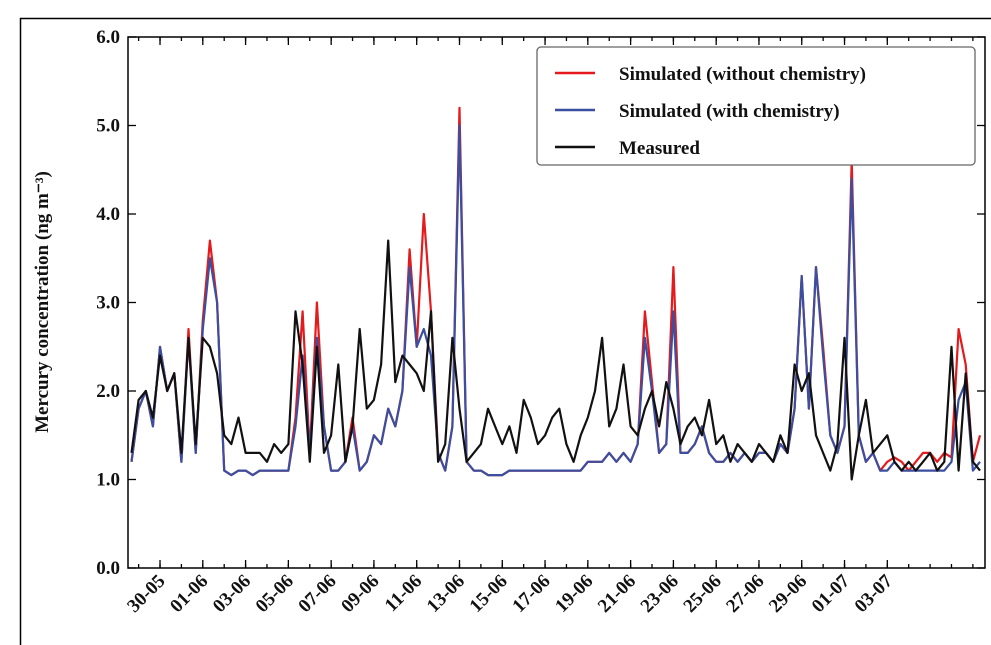 This screenshot has height=645, width=991. What do you see at coordinates (617, 594) in the screenshot?
I see `x-tick-label: 21-06` at bounding box center [617, 594].